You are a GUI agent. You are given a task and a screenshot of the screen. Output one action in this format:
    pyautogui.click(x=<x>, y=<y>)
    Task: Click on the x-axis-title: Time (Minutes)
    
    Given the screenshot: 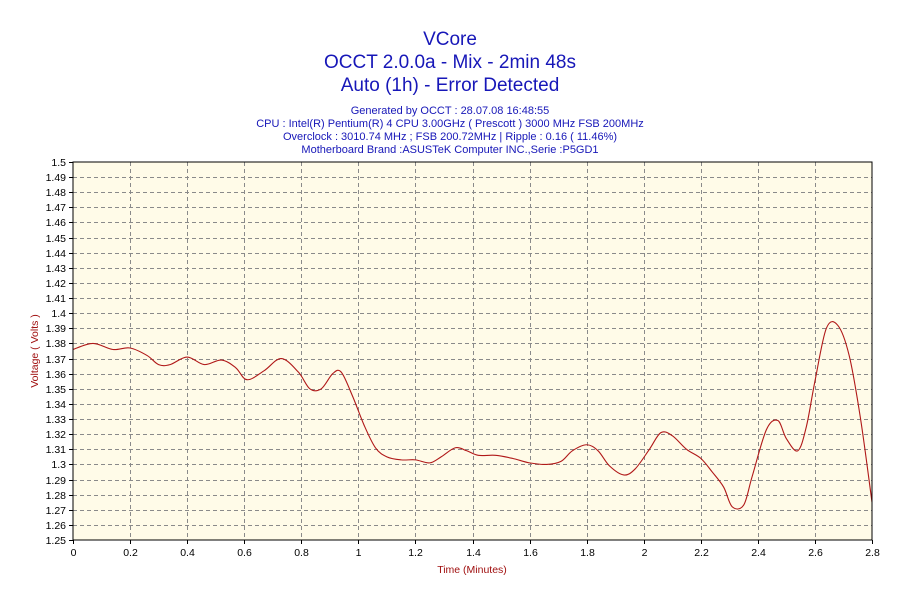 What is the action you would take?
    pyautogui.click(x=472, y=570)
    